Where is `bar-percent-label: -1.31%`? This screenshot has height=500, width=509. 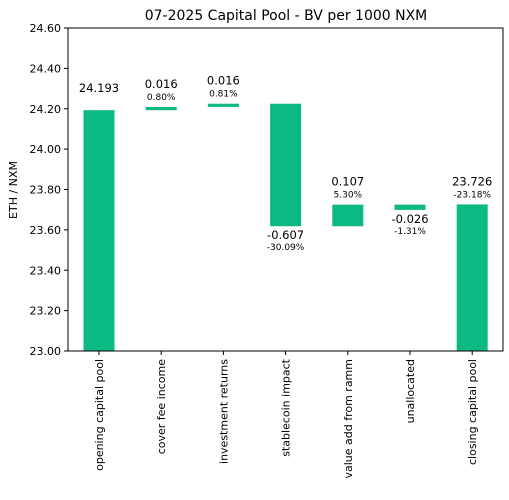 bar-percent-label: -1.31% is located at coordinates (410, 232).